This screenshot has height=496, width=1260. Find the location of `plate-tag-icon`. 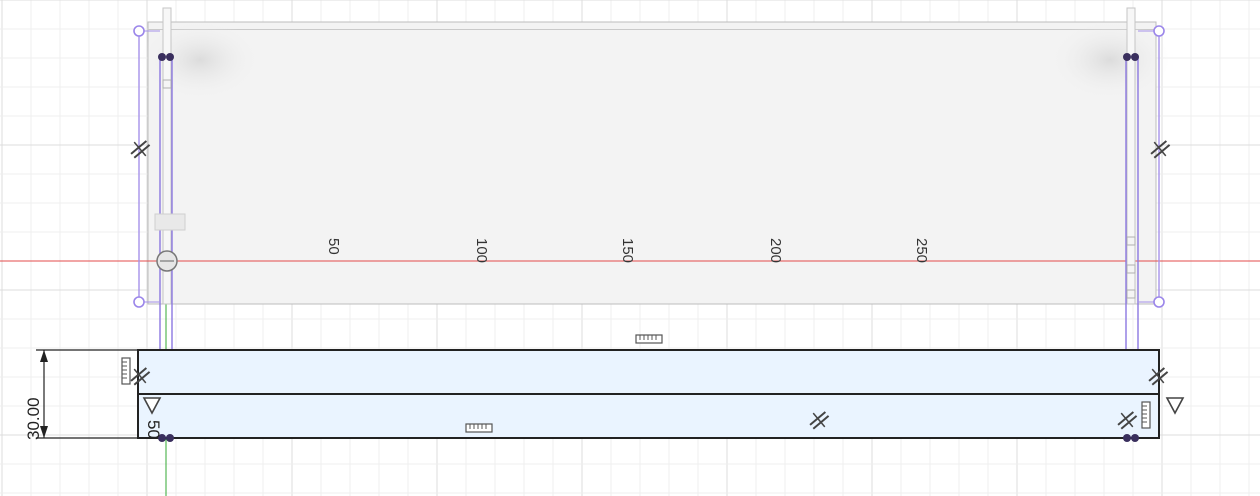

plate-tag-icon is located at coordinates (170, 222).